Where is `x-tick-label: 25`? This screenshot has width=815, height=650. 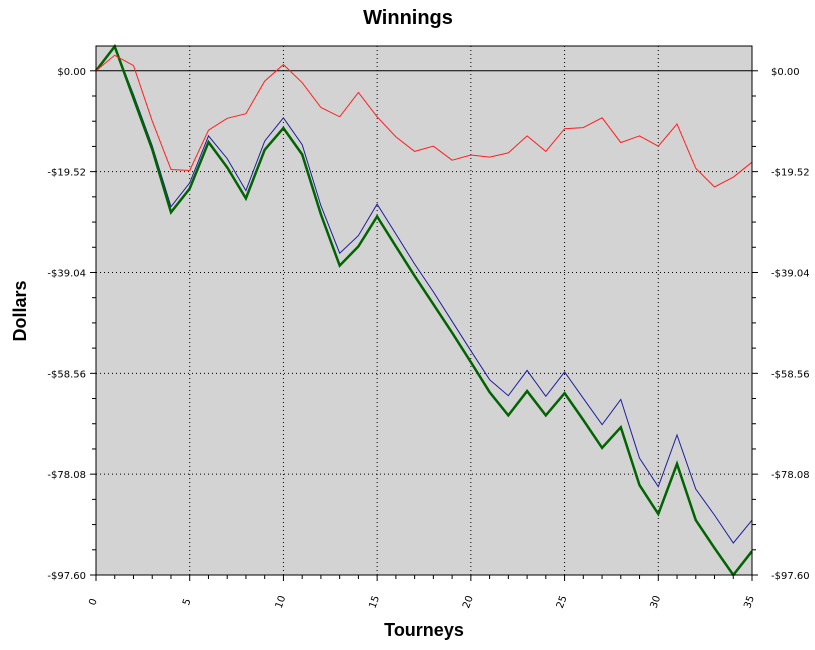
x-tick-label: 25 is located at coordinates (562, 602).